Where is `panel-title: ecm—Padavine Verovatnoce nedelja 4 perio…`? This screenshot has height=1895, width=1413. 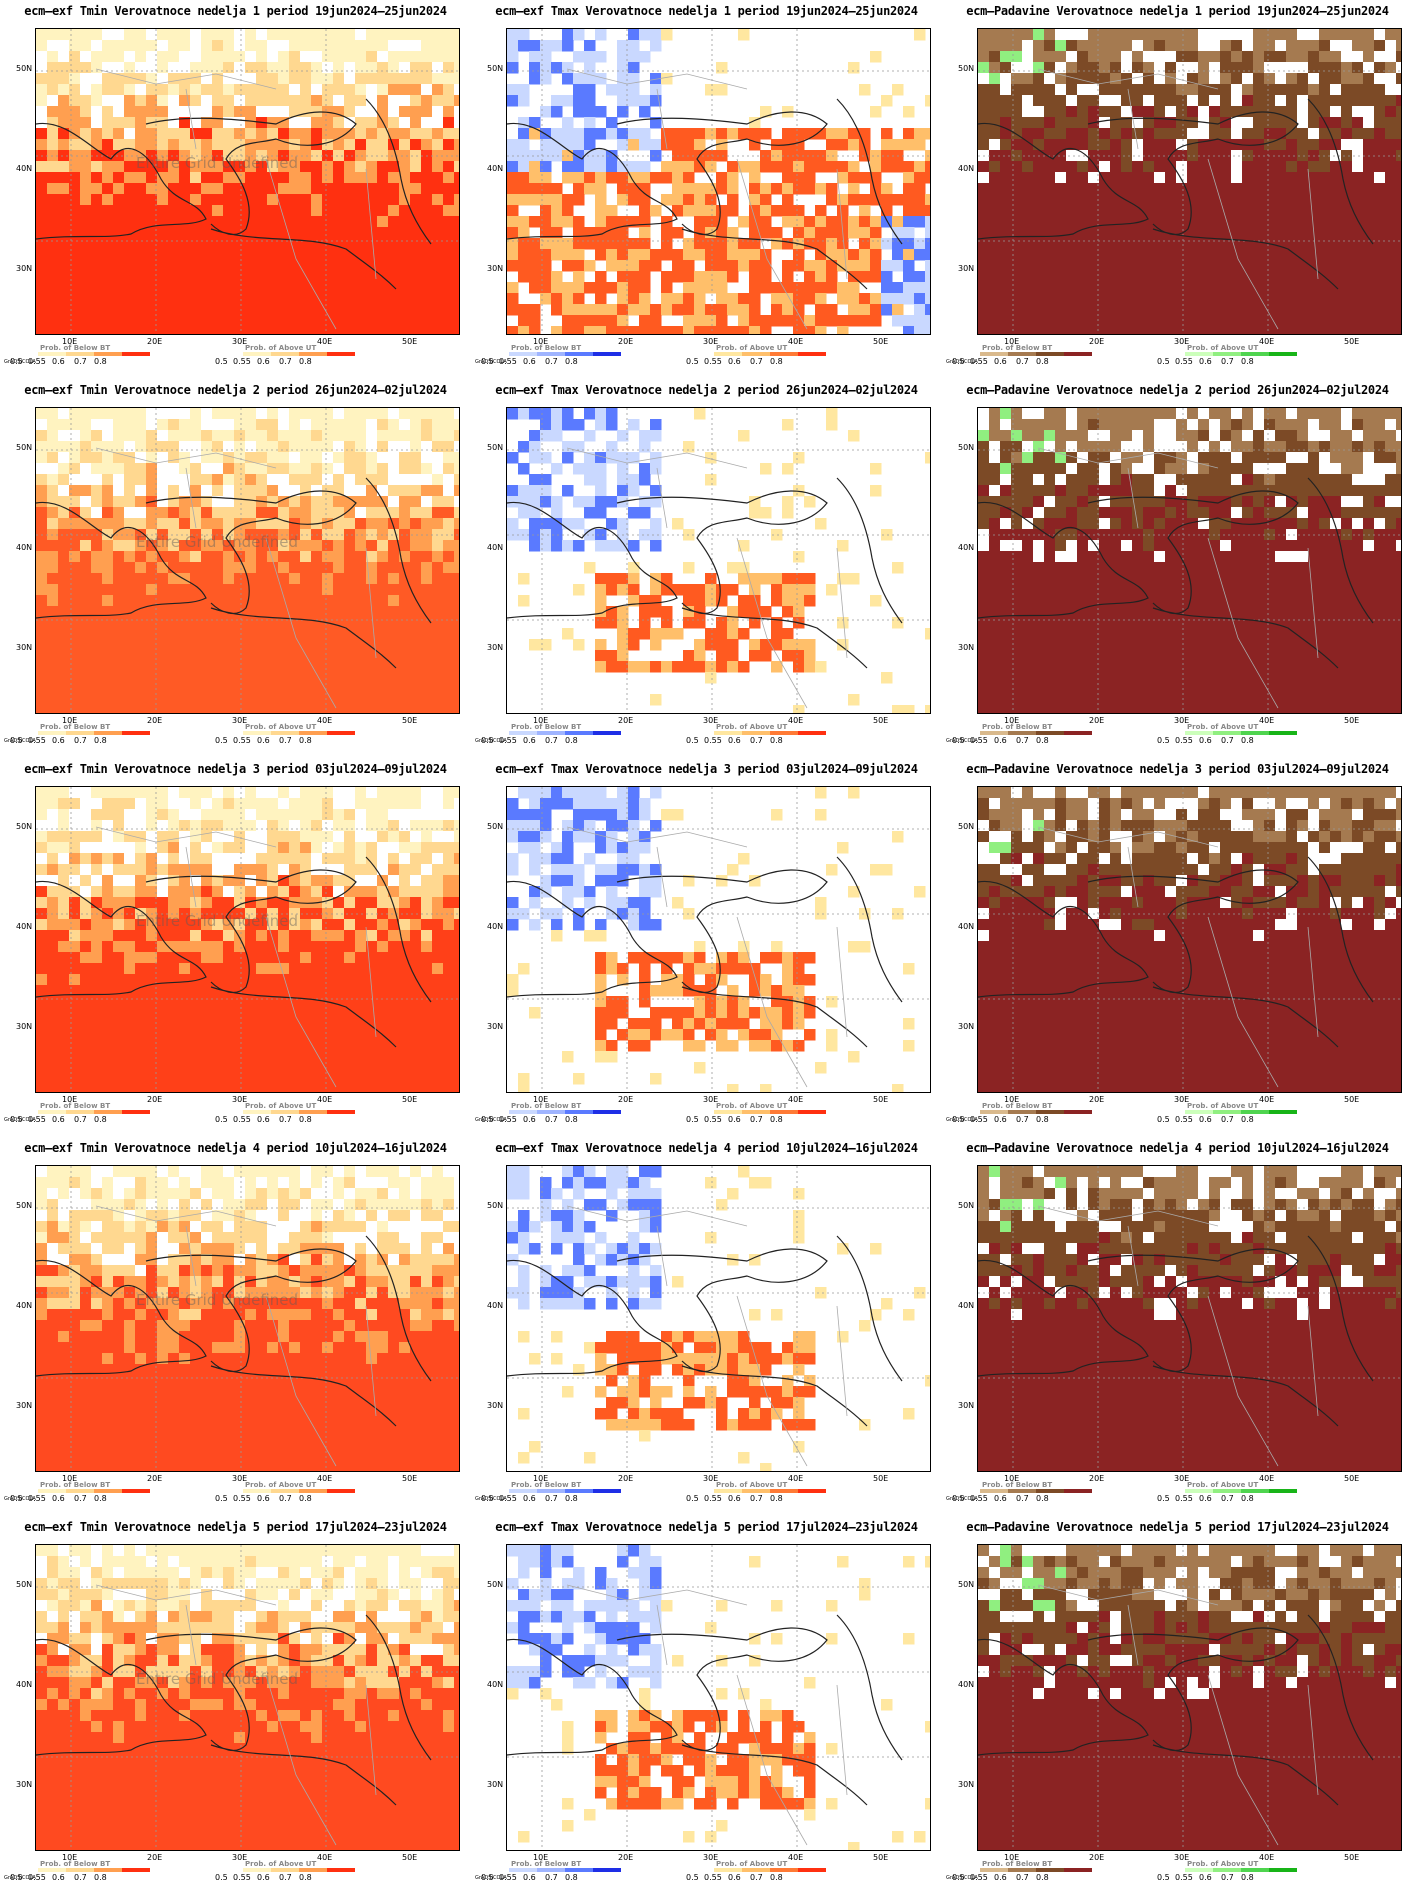 panel-title: ecm—Padavine Verovatnoce nedelja 4 perio… is located at coordinates (1177, 1148).